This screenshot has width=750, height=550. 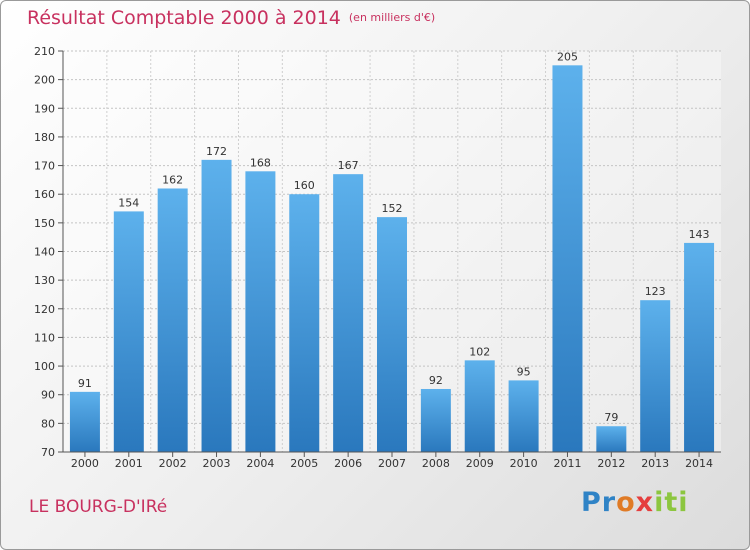 I want to click on x-tick-label-2004: 2004, so click(x=260, y=463).